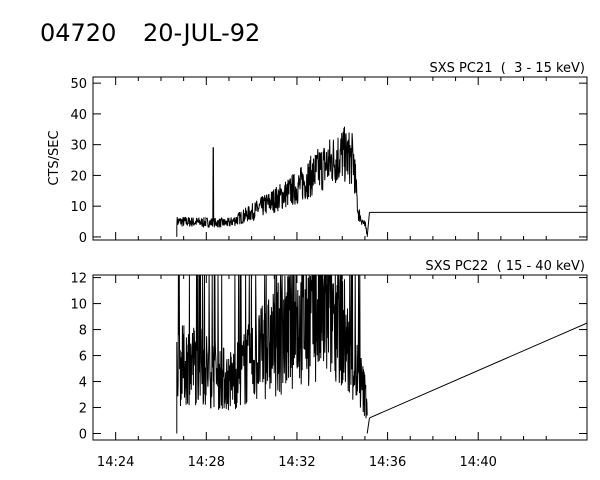 This screenshot has width=600, height=480. What do you see at coordinates (78, 279) in the screenshot?
I see `y-tick-label: 12` at bounding box center [78, 279].